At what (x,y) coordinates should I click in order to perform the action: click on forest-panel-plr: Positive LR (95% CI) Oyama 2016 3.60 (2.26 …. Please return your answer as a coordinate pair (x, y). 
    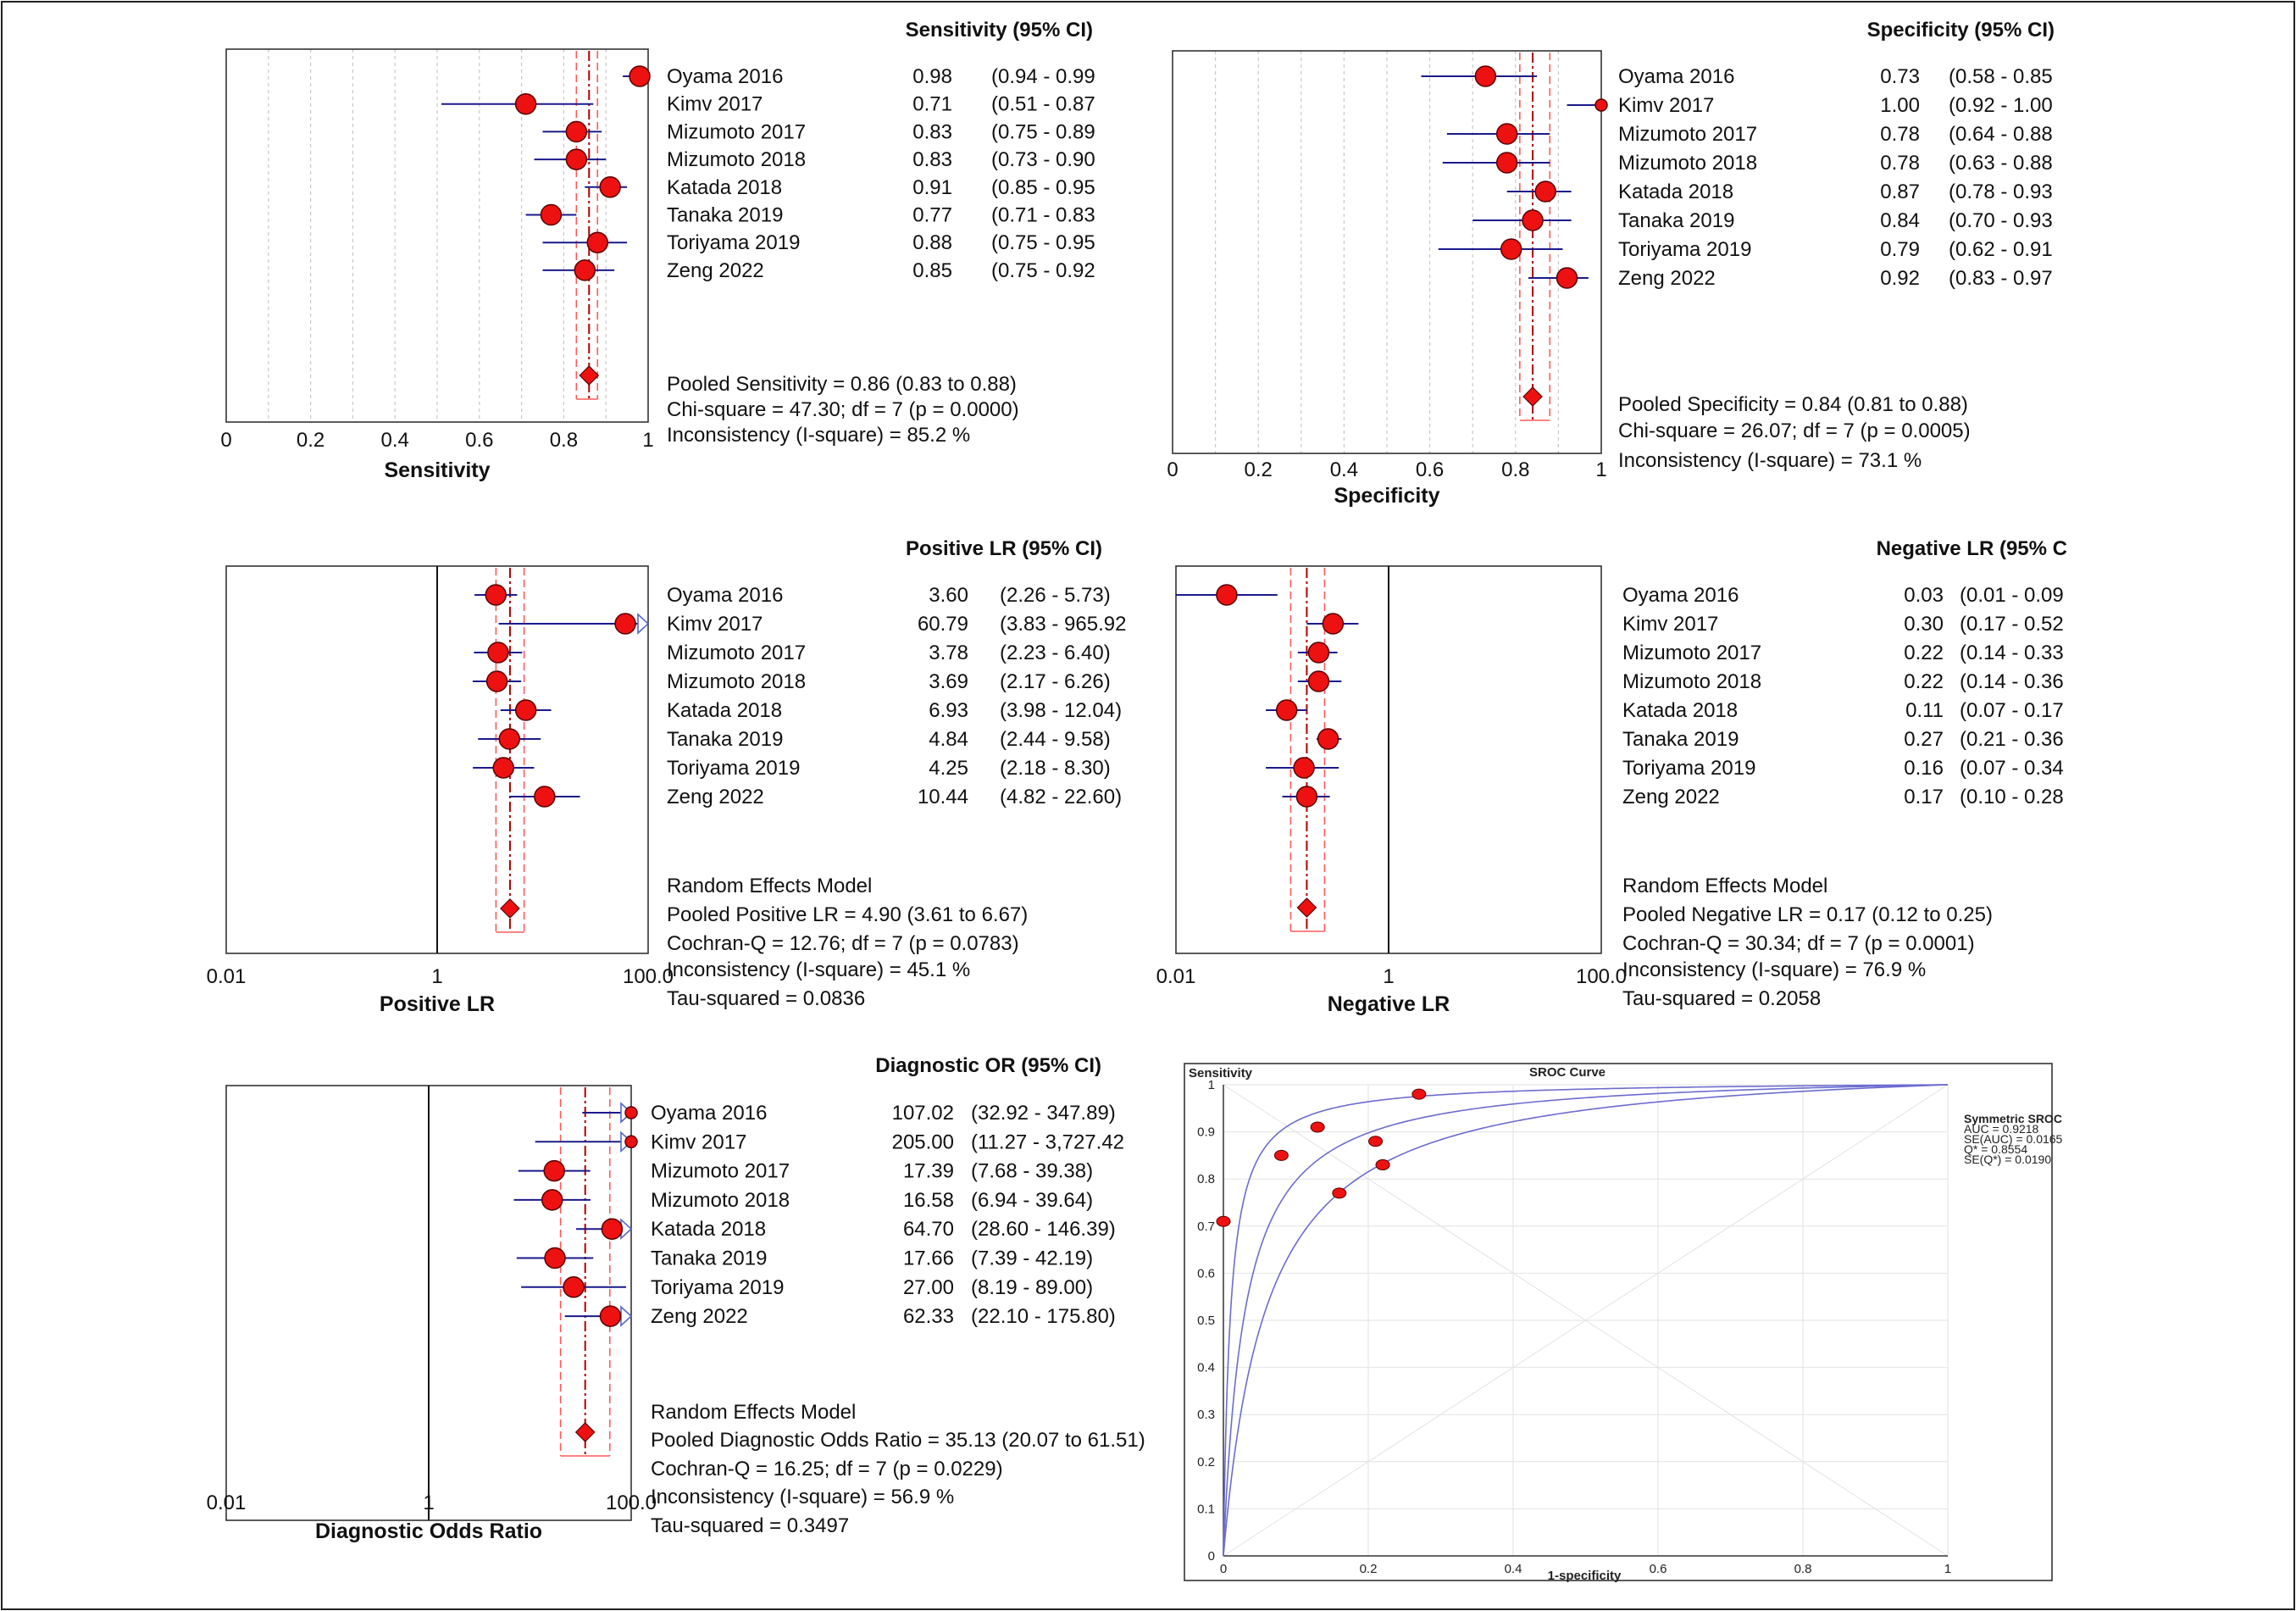
    Looking at the image, I should click on (667, 776).